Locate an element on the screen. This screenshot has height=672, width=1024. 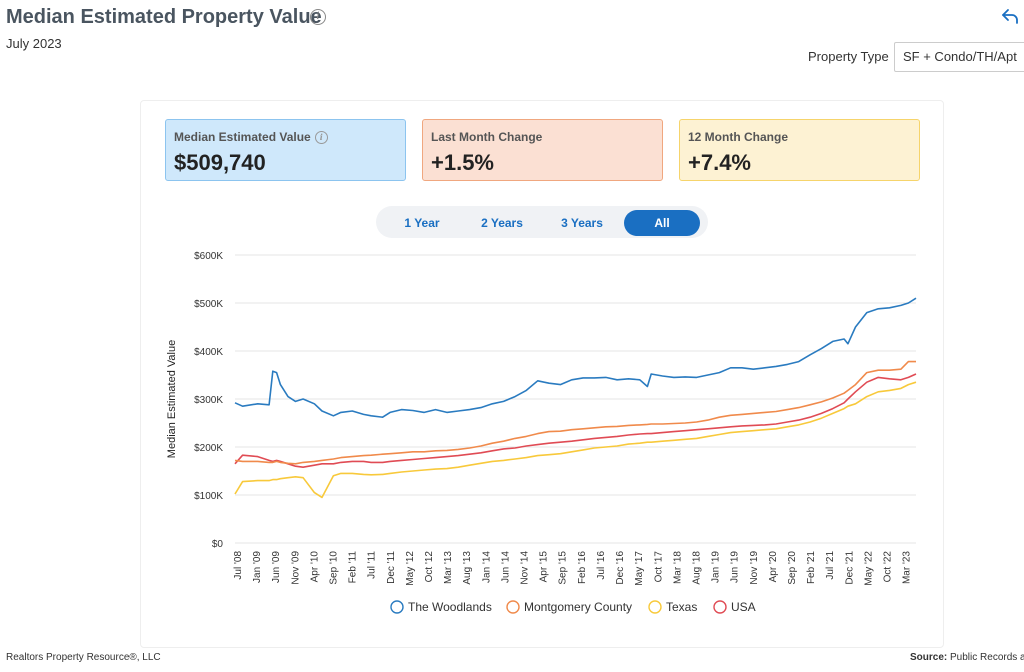
median-value-card: Median Estimated Value i $509,740 is located at coordinates (285, 150).